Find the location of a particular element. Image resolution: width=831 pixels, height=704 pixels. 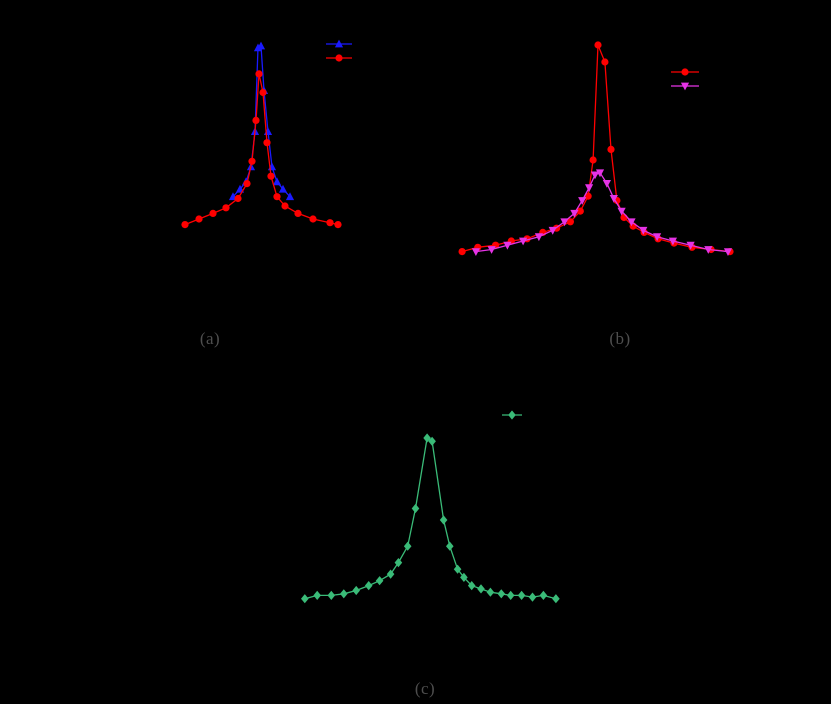

panel-label-b: (b) is located at coordinates (620, 338).